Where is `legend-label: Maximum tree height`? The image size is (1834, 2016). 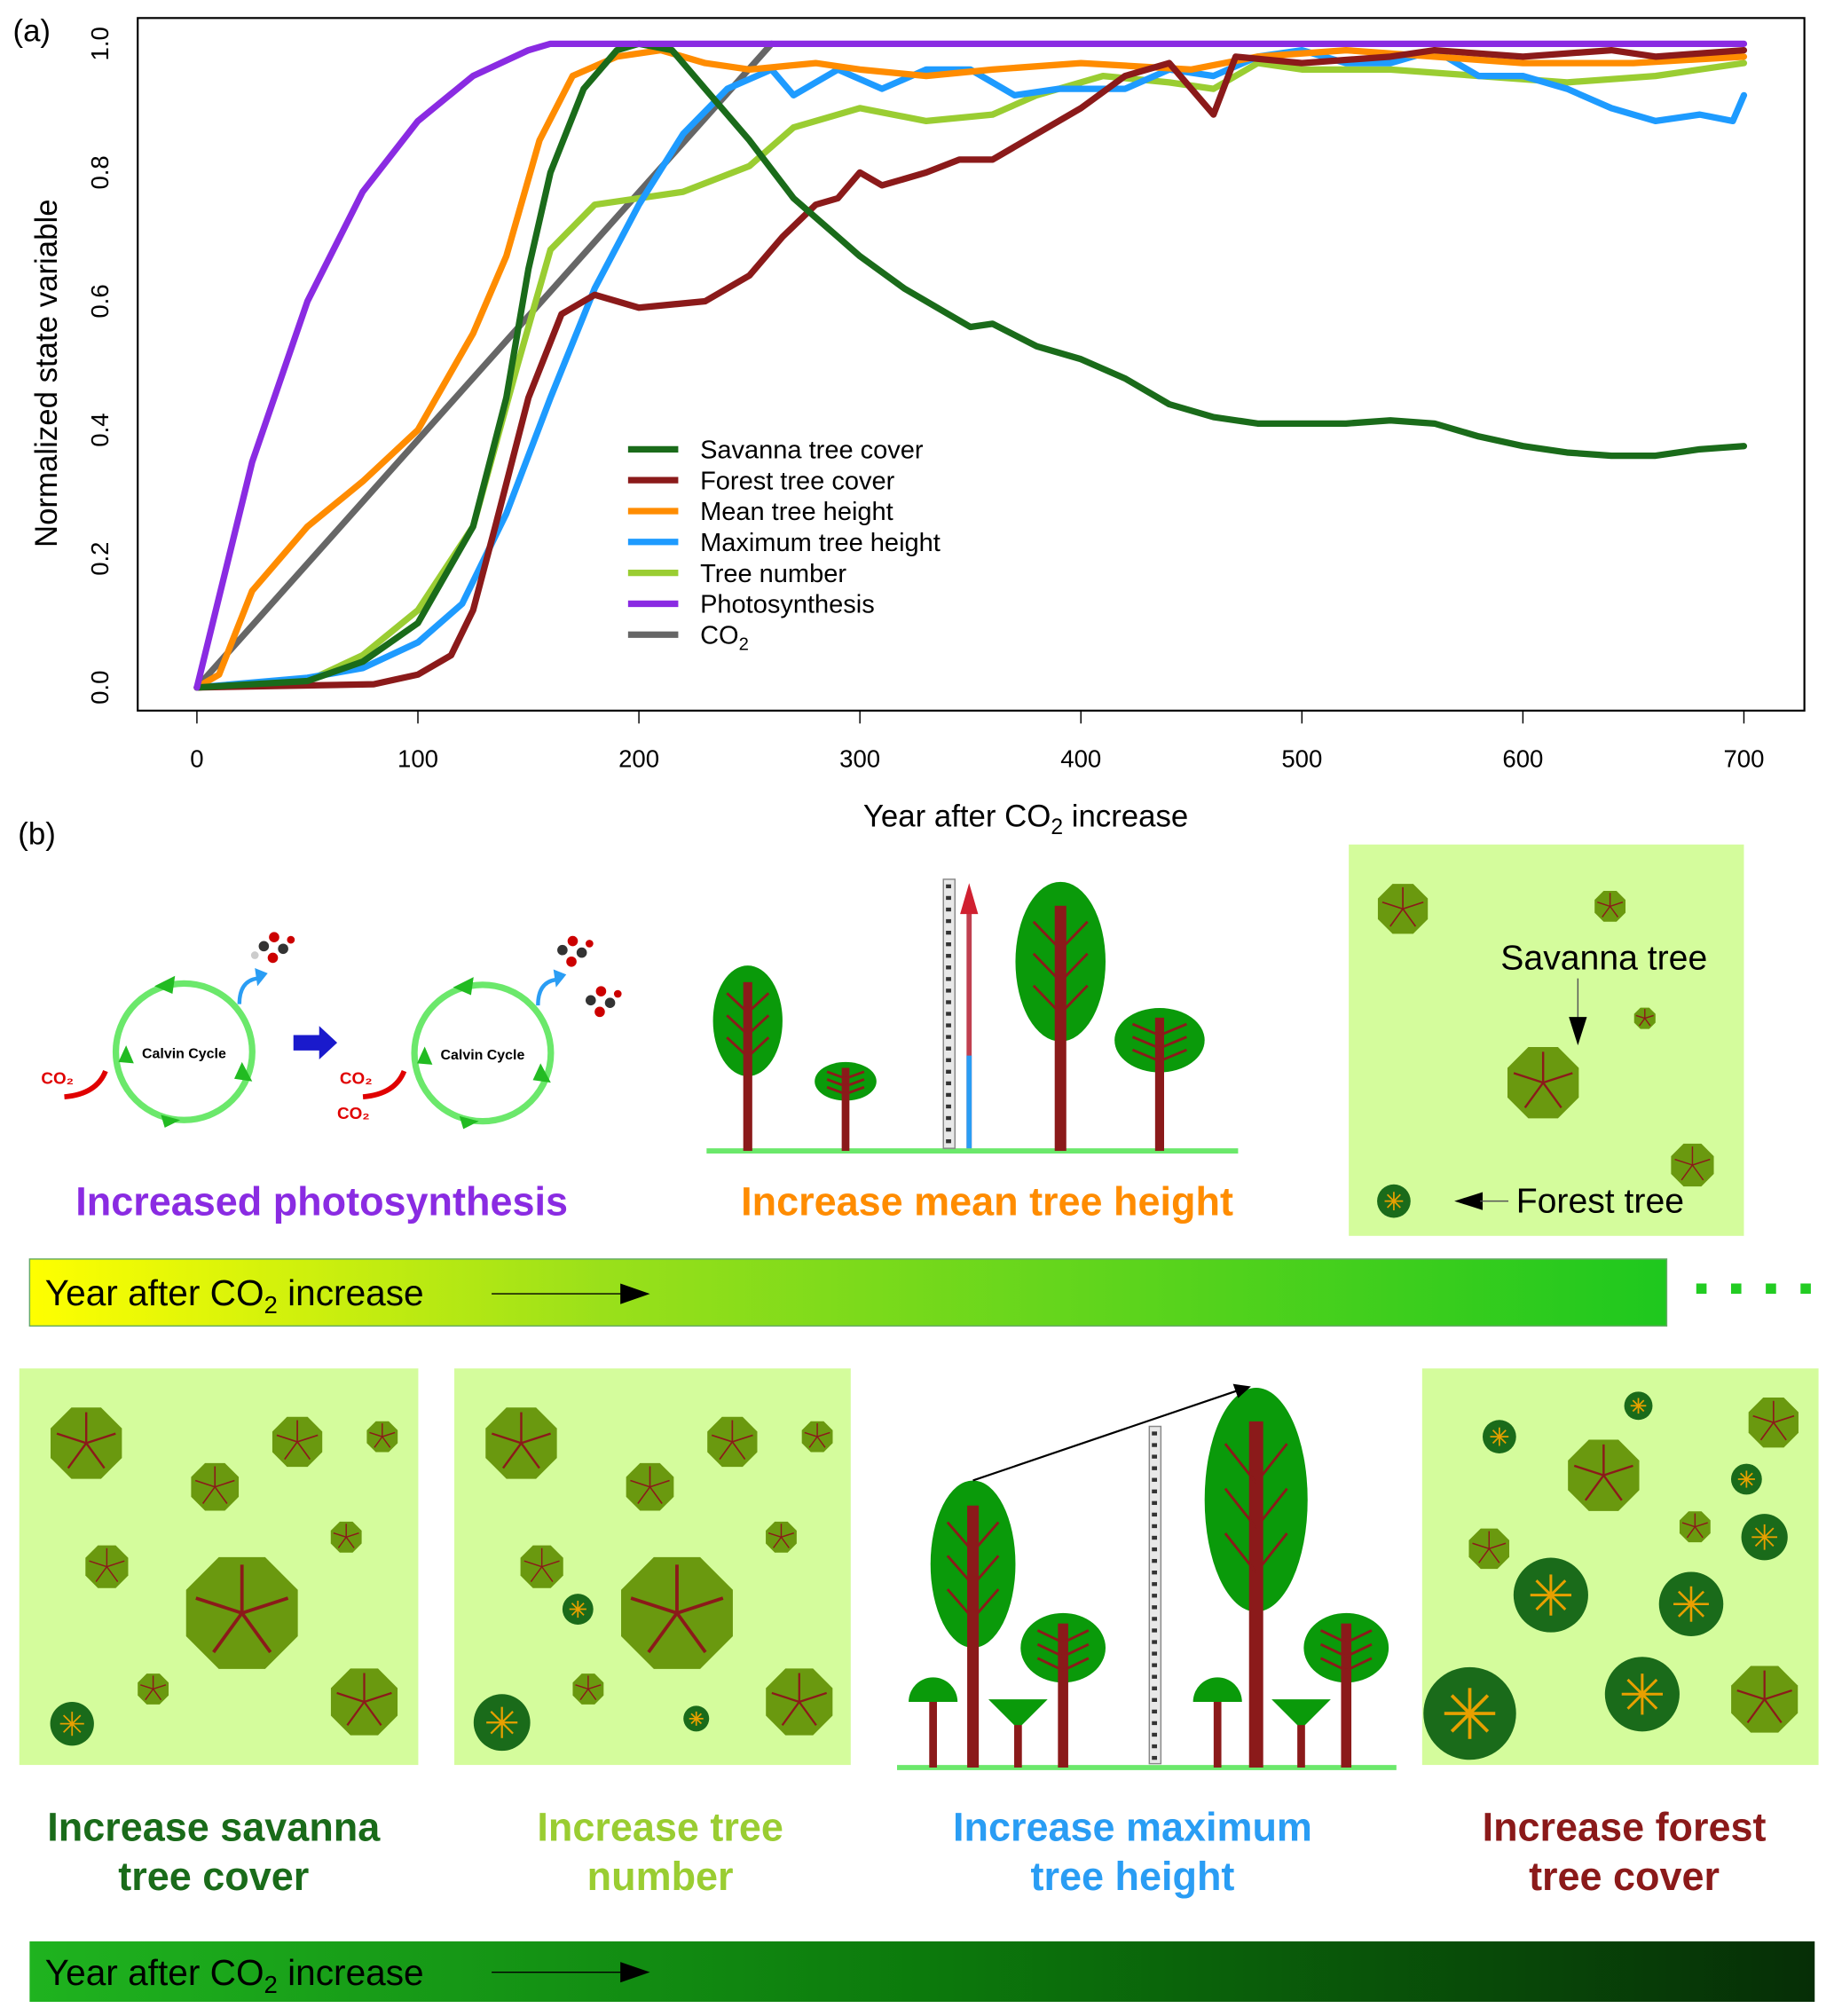 legend-label: Maximum tree height is located at coordinates (820, 543).